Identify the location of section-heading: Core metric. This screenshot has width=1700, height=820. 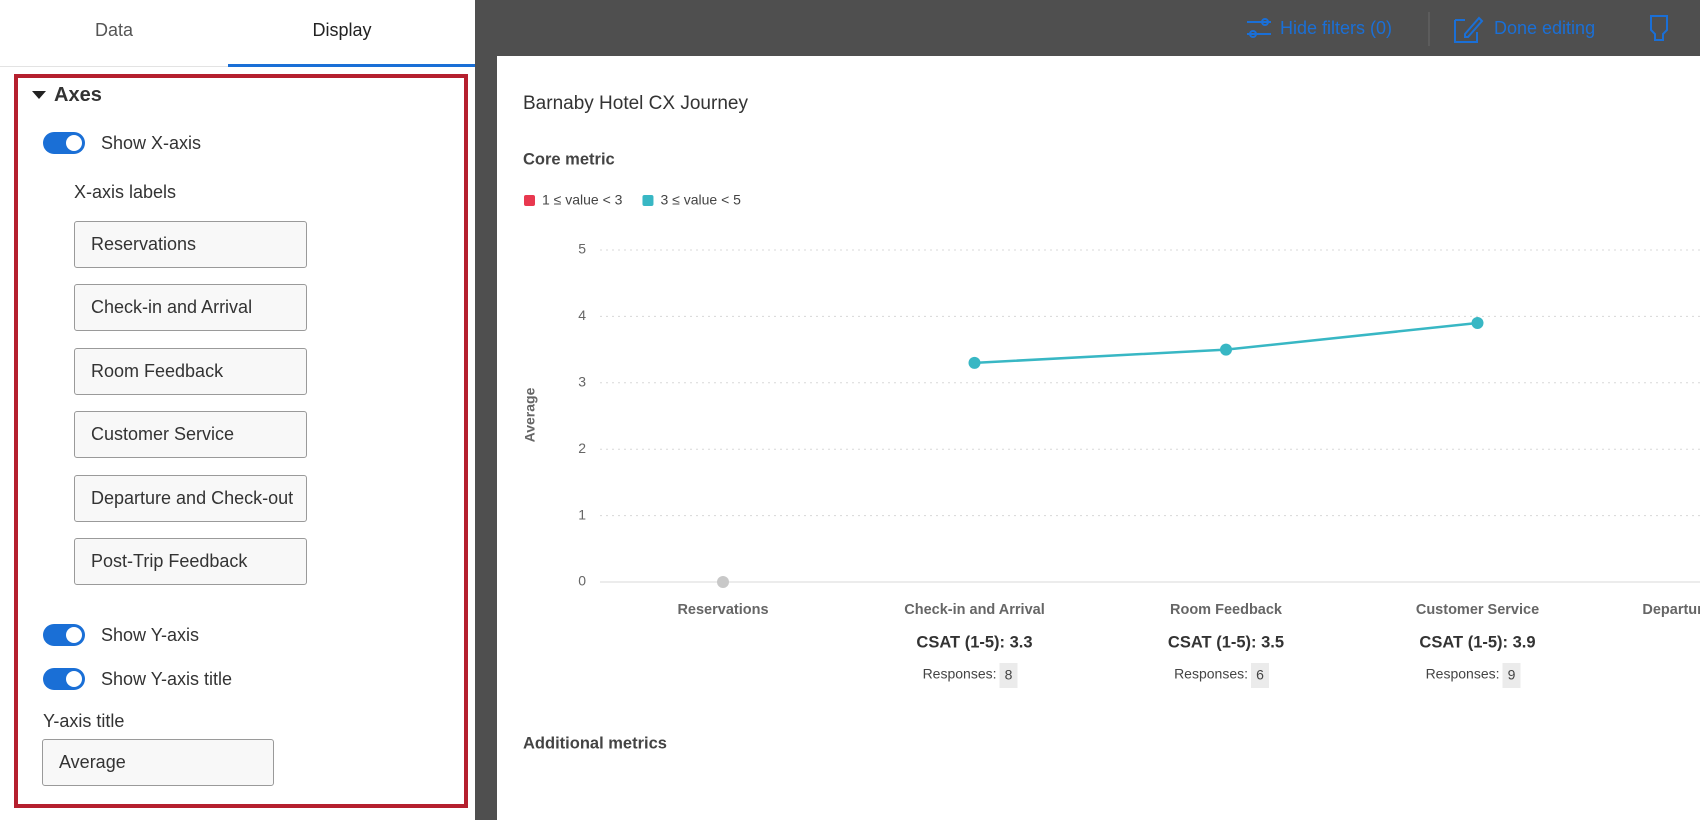
(569, 159).